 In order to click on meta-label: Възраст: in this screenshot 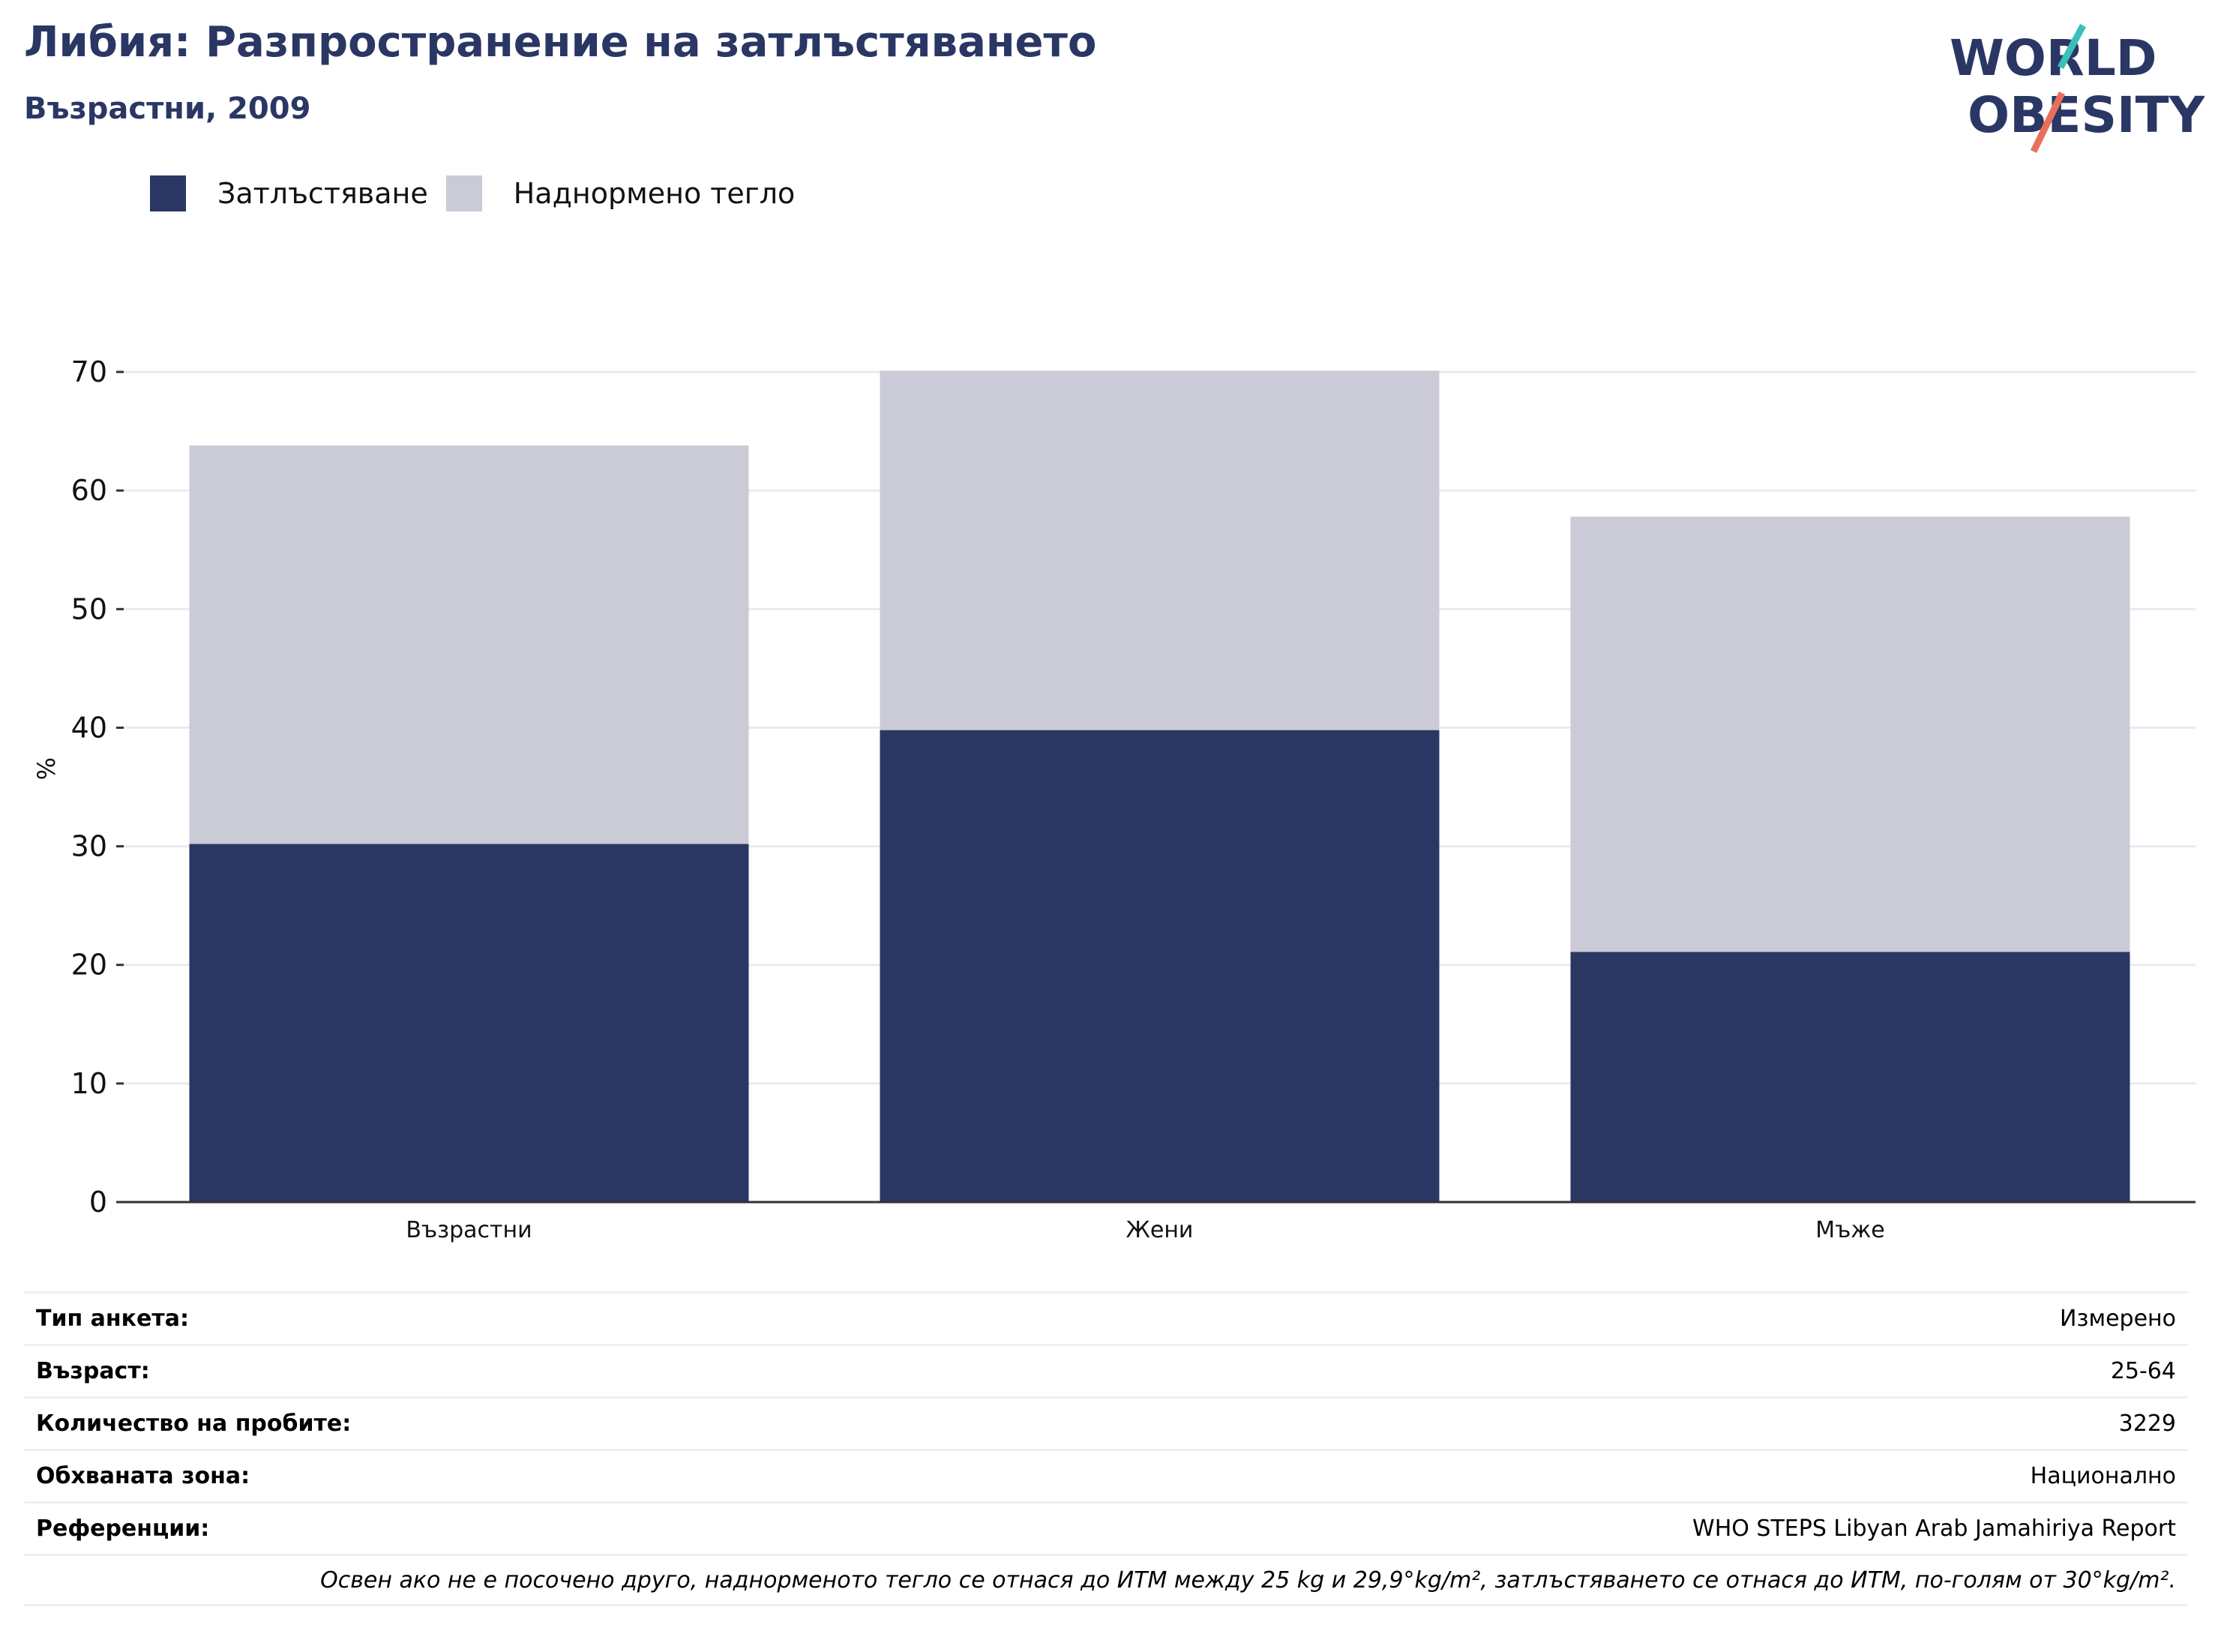, I will do `click(93, 1371)`.